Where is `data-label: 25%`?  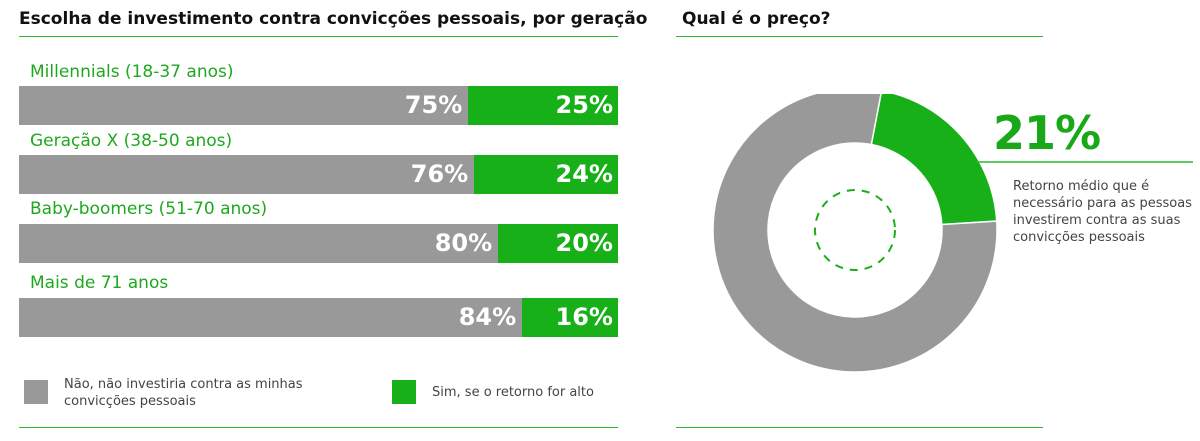
data-label: 25% is located at coordinates (584, 105).